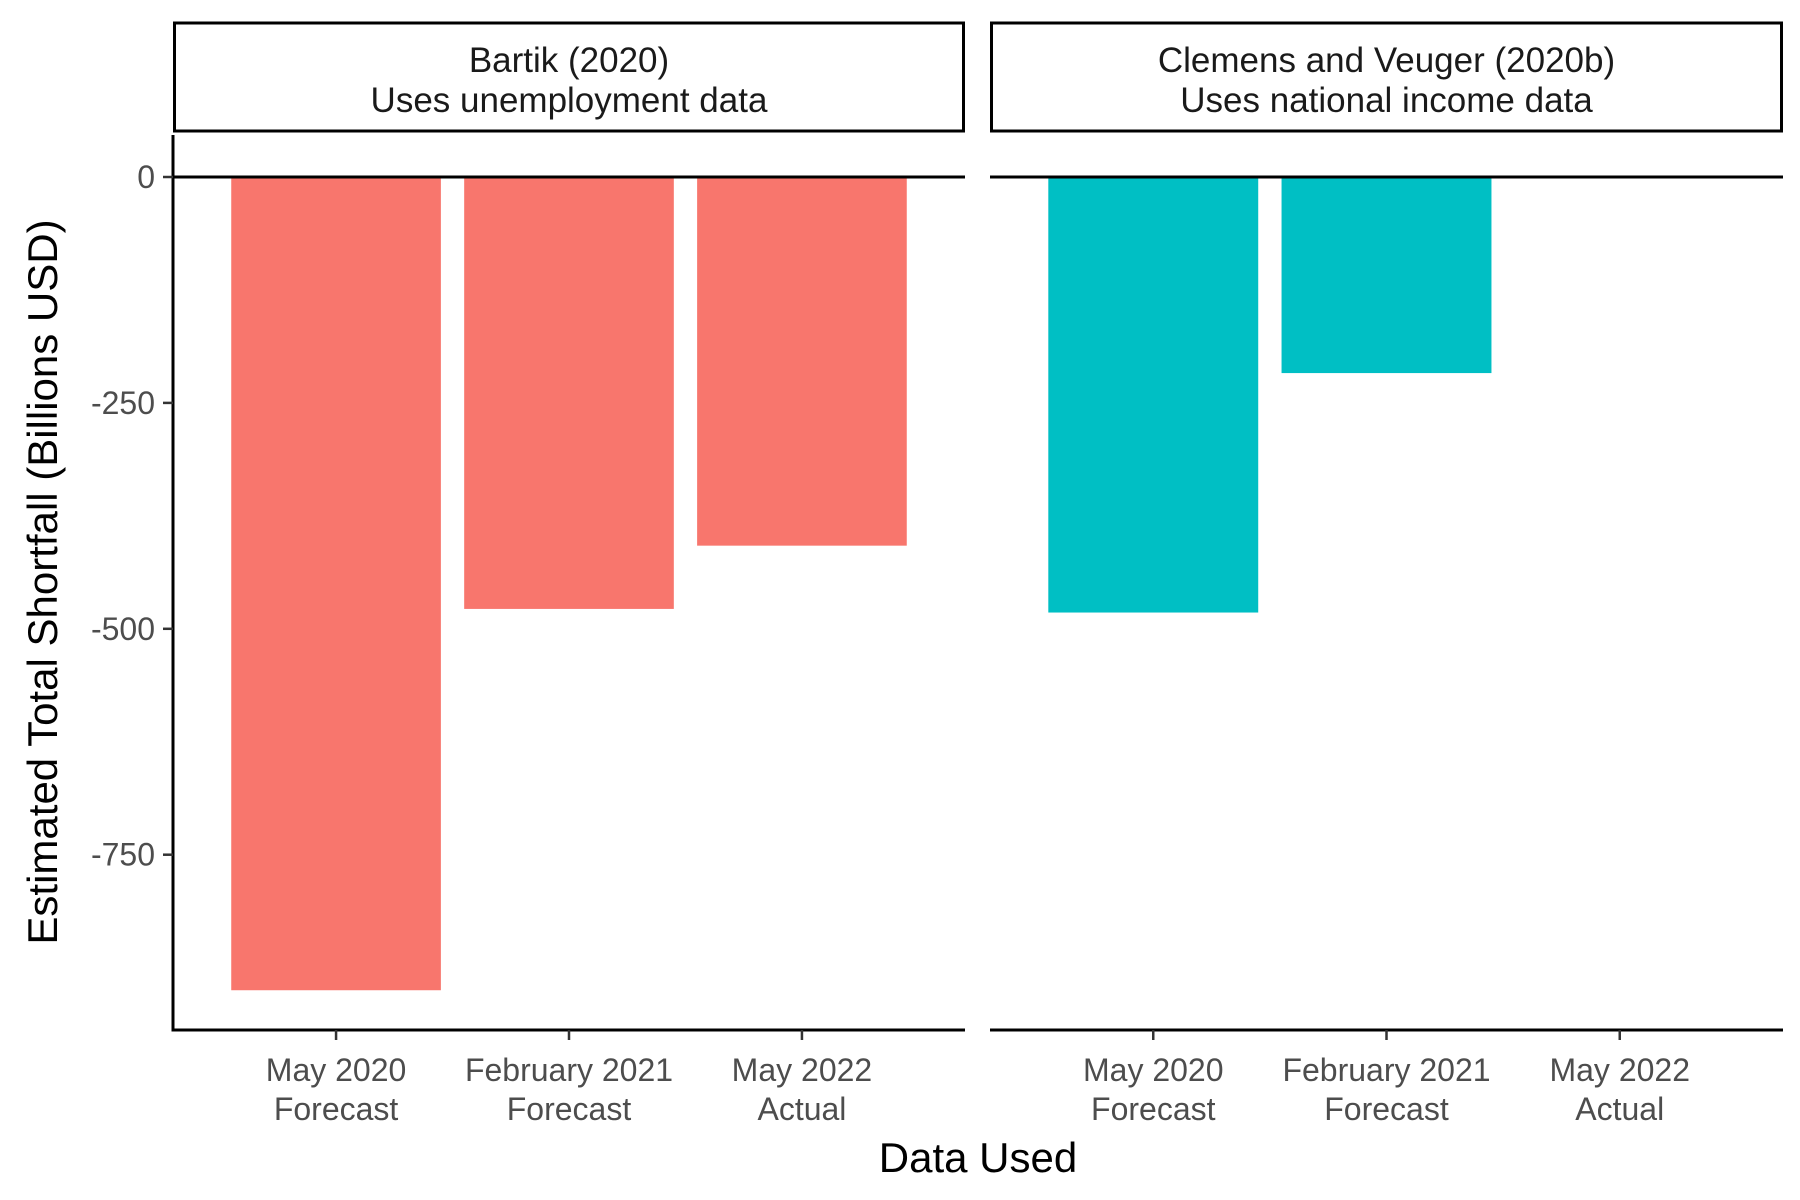 Image resolution: width=1800 pixels, height=1200 pixels. I want to click on facet-strip-label: Clemens and Veuger (2020b), so click(1386, 60).